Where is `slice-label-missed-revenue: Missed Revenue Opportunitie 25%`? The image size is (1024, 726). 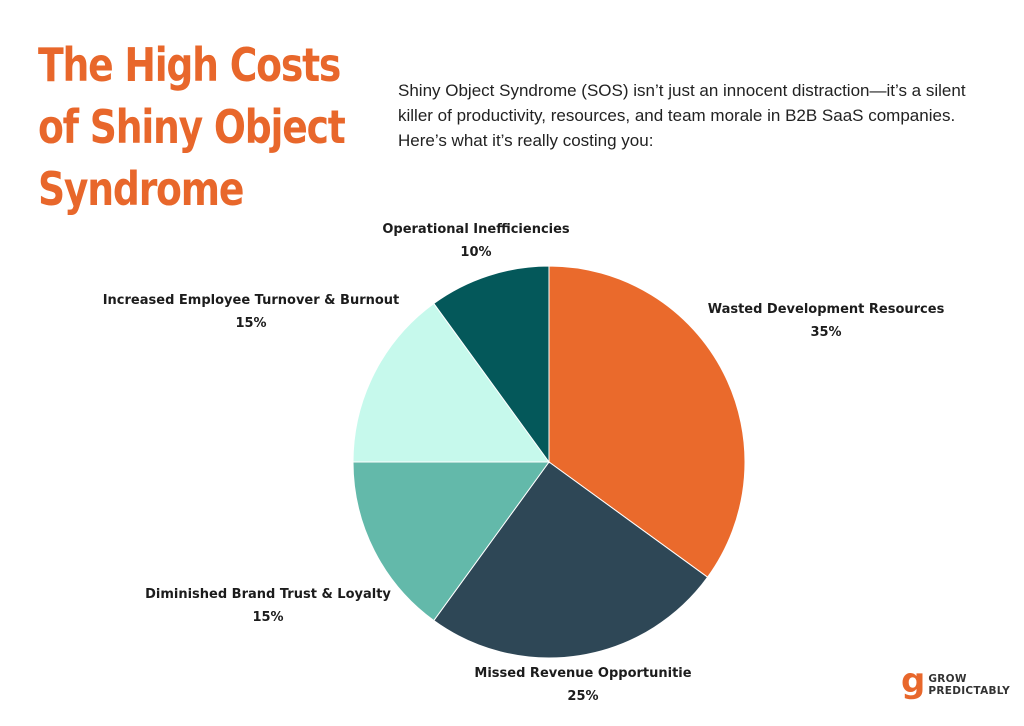
slice-label-missed-revenue: Missed Revenue Opportunitie 25% is located at coordinates (582, 685).